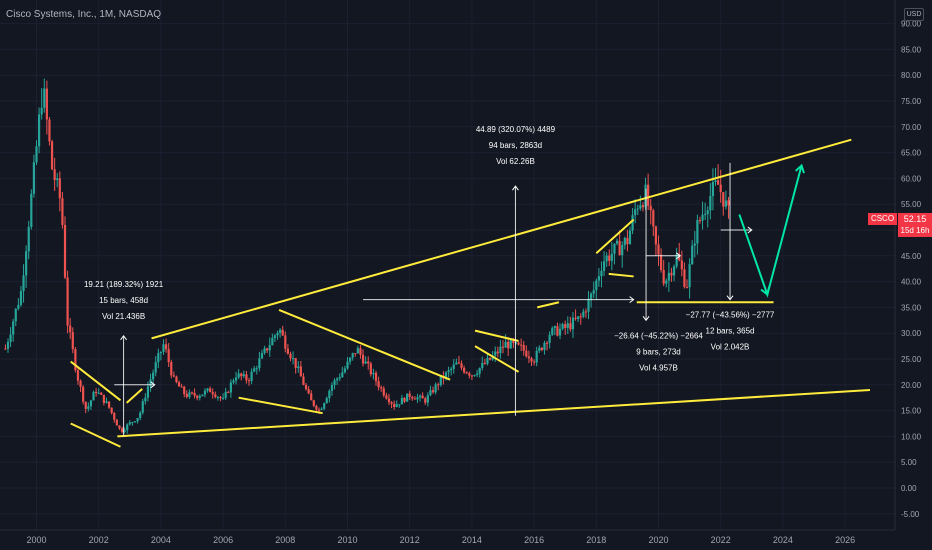 The image size is (932, 550). What do you see at coordinates (914, 14) in the screenshot?
I see `currency-badge: USD` at bounding box center [914, 14].